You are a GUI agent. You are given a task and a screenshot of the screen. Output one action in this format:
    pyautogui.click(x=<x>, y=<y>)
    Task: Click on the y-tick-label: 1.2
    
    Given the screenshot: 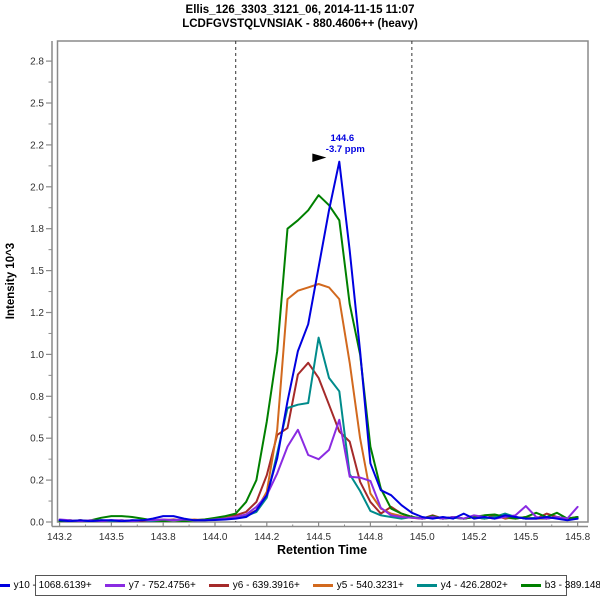 What is the action you would take?
    pyautogui.click(x=37, y=313)
    